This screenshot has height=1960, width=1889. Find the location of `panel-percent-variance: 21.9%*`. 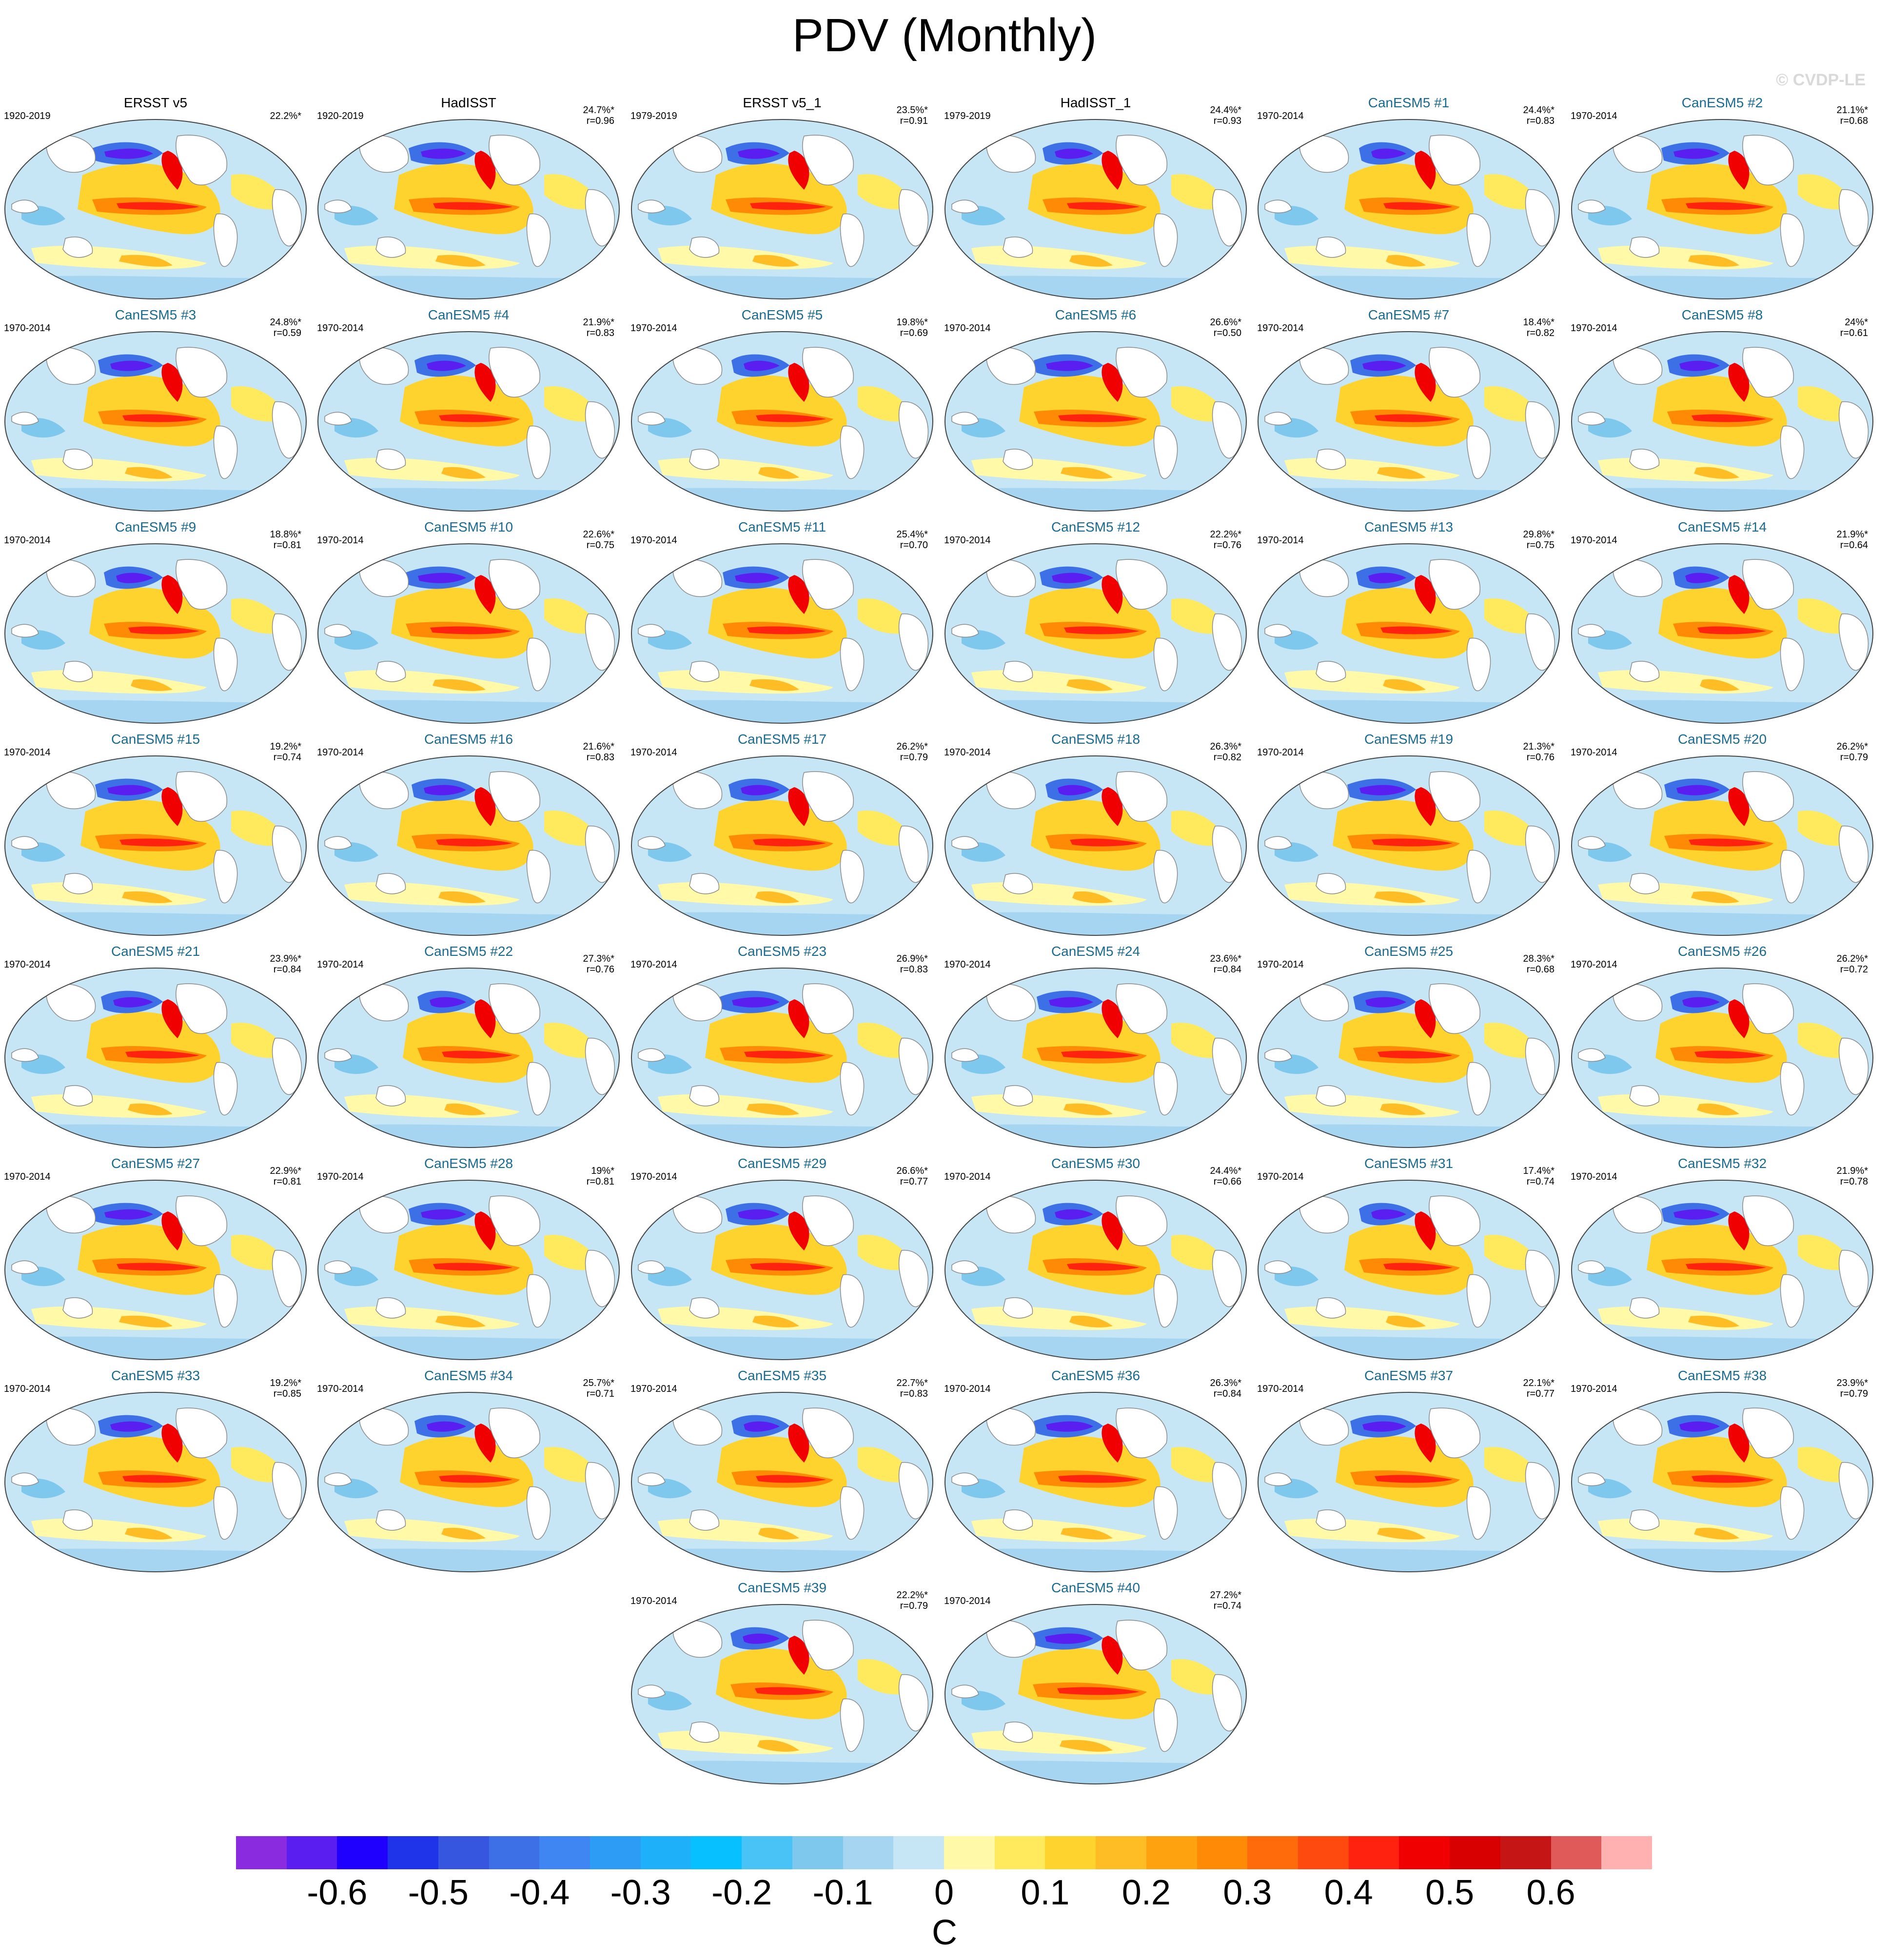

panel-percent-variance: 21.9%* is located at coordinates (599, 322).